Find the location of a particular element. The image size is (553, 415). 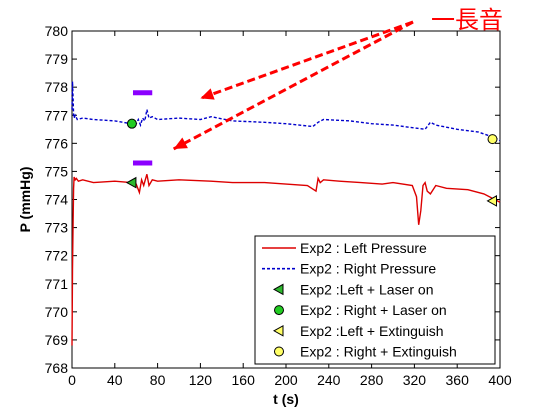

x-axis-label: t (s) is located at coordinates (286, 399).